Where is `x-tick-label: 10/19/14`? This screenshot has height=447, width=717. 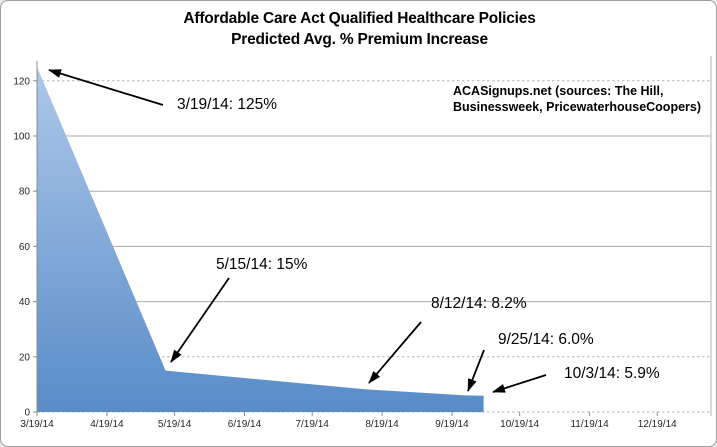 x-tick-label: 10/19/14 is located at coordinates (519, 424).